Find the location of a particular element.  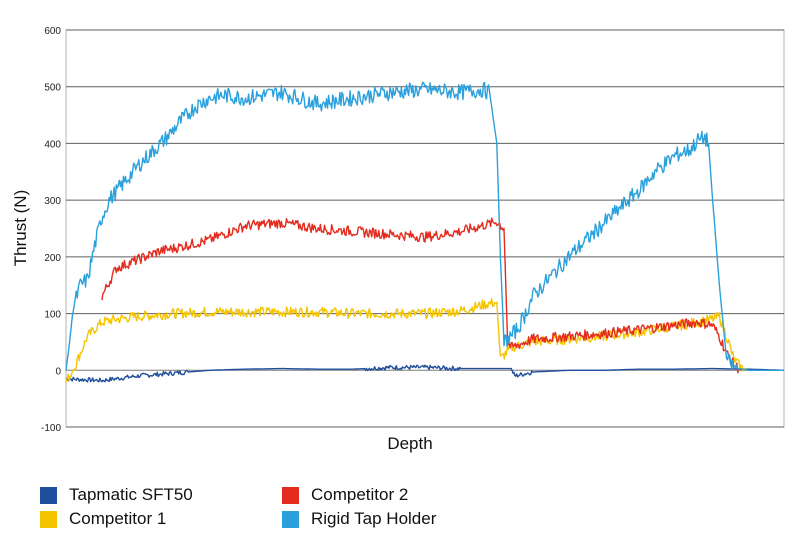

y-axis-label: Thrust (N) is located at coordinates (20, 228).